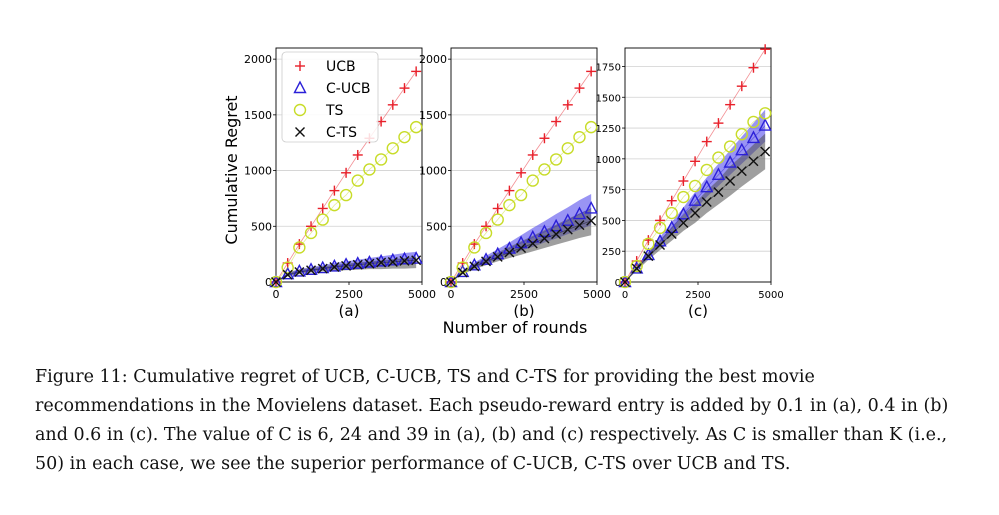 The height and width of the screenshot is (515, 999). I want to click on y-tick-label: 1750, so click(608, 67).